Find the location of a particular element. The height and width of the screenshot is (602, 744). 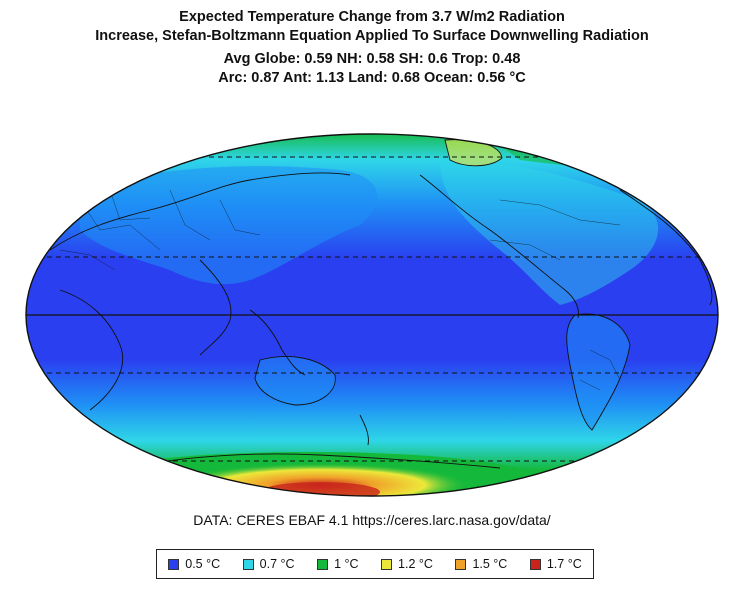

asia-landmass is located at coordinates (229, 225).